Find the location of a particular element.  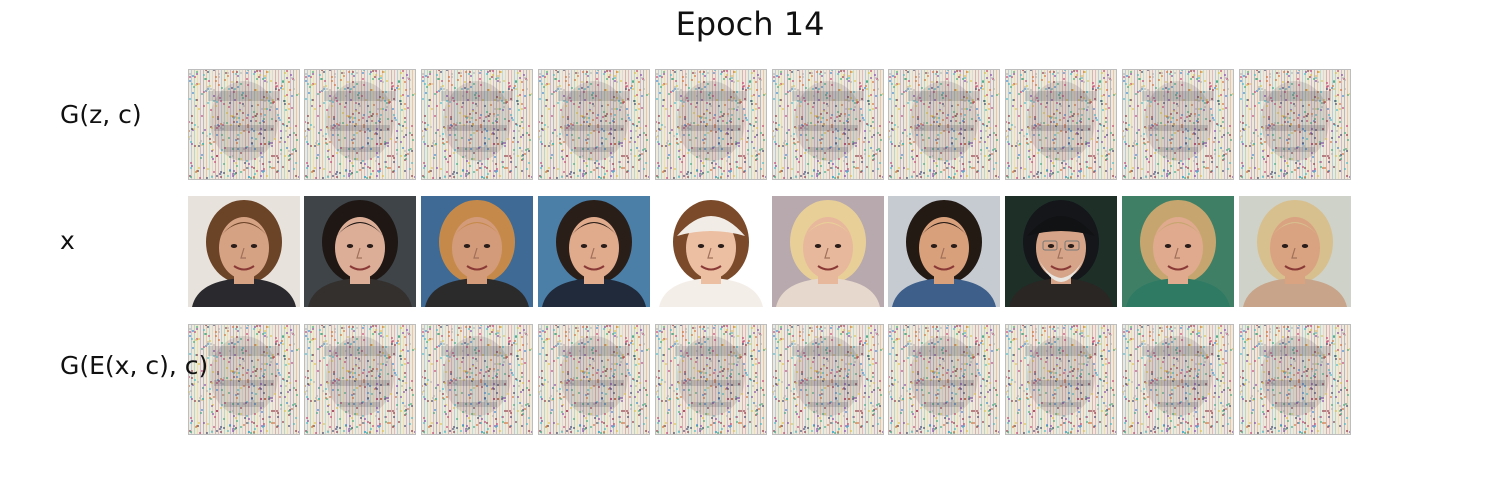

row-label-generated: G(z, c) is located at coordinates (101, 114).